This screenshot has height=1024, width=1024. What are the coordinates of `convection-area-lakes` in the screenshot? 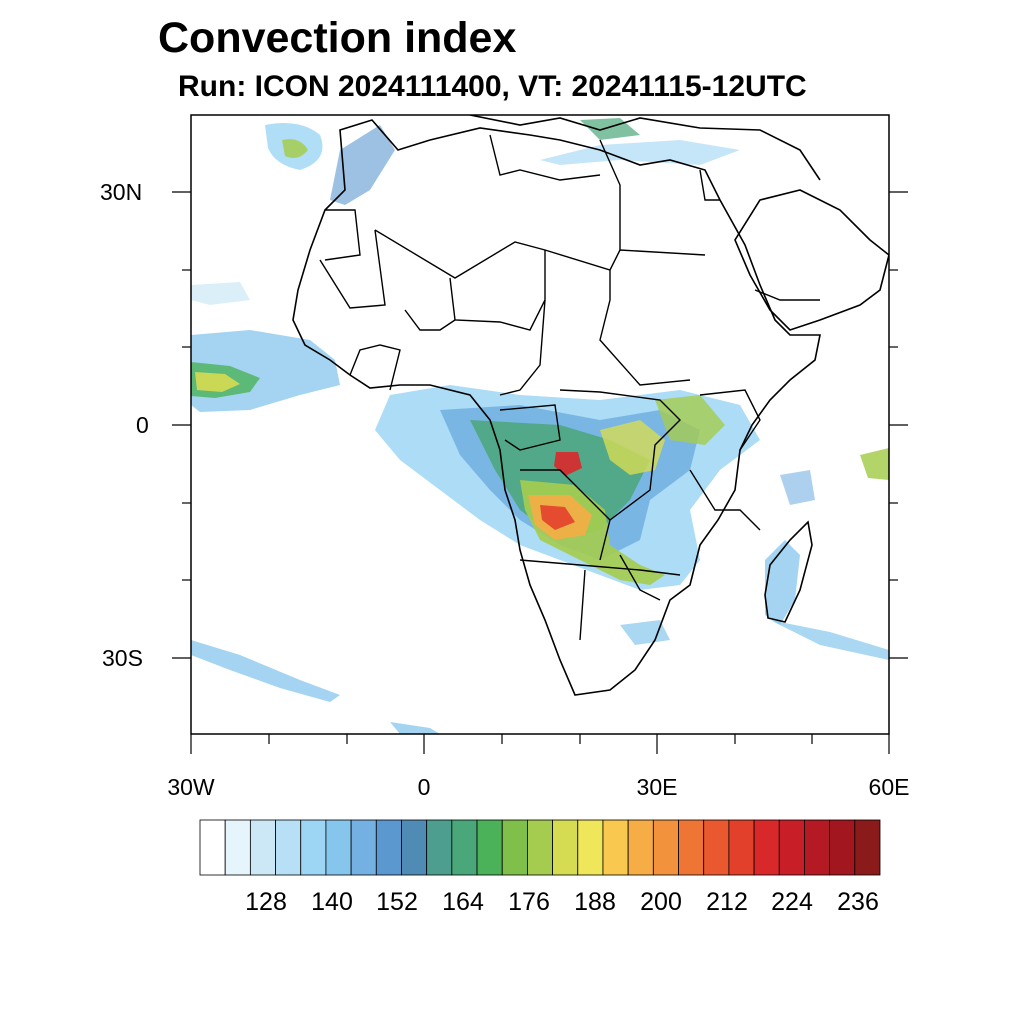 It's located at (690, 420).